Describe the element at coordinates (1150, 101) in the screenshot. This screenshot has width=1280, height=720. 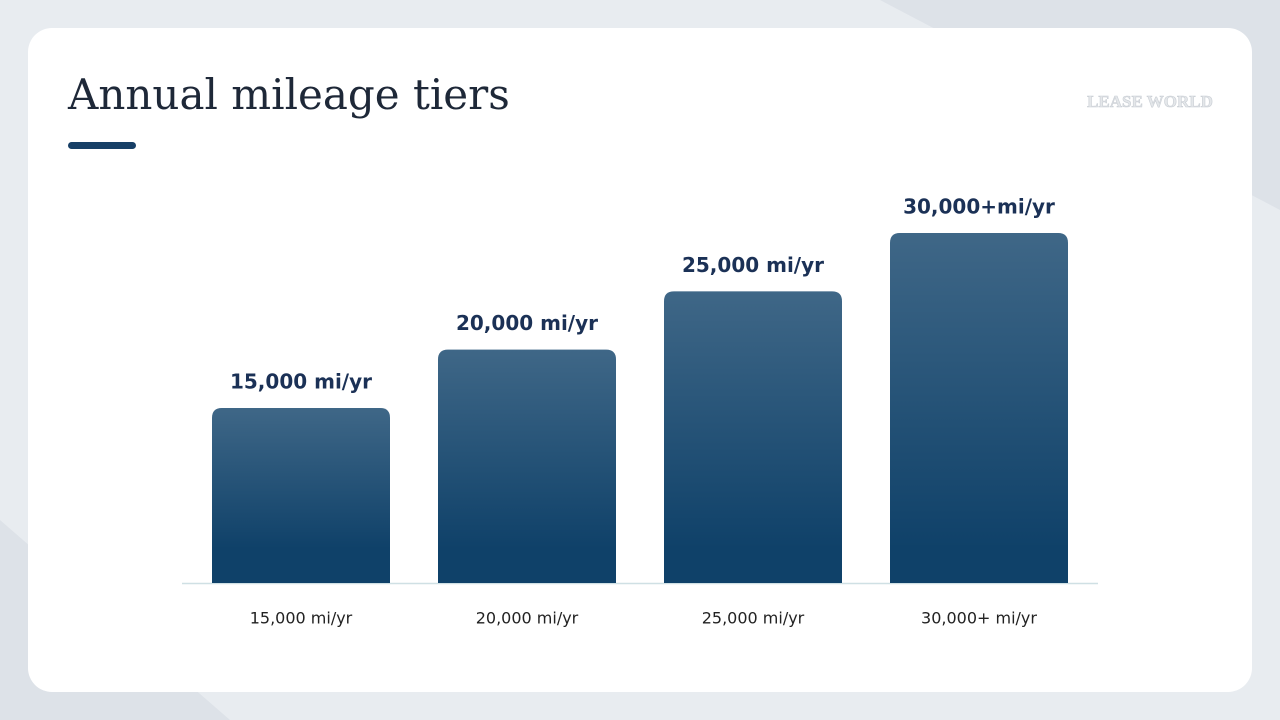
I see `logo: LEASE WORLD` at that location.